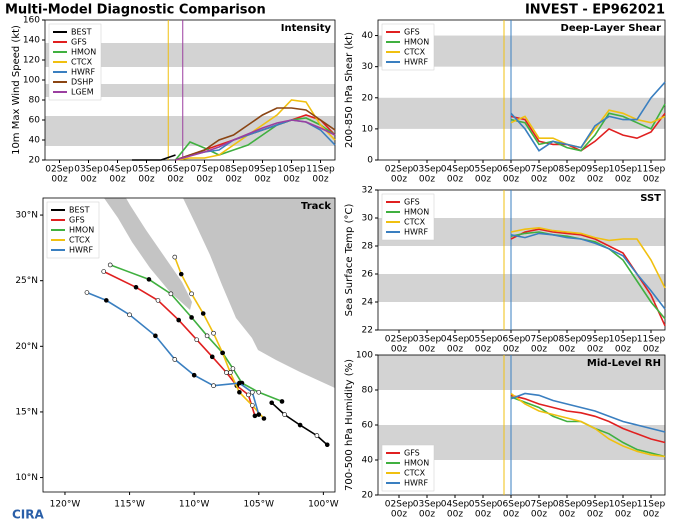 This screenshot has height=525, width=700. Describe the element at coordinates (323, 505) in the screenshot. I see `x-tick-label: 100°W` at that location.